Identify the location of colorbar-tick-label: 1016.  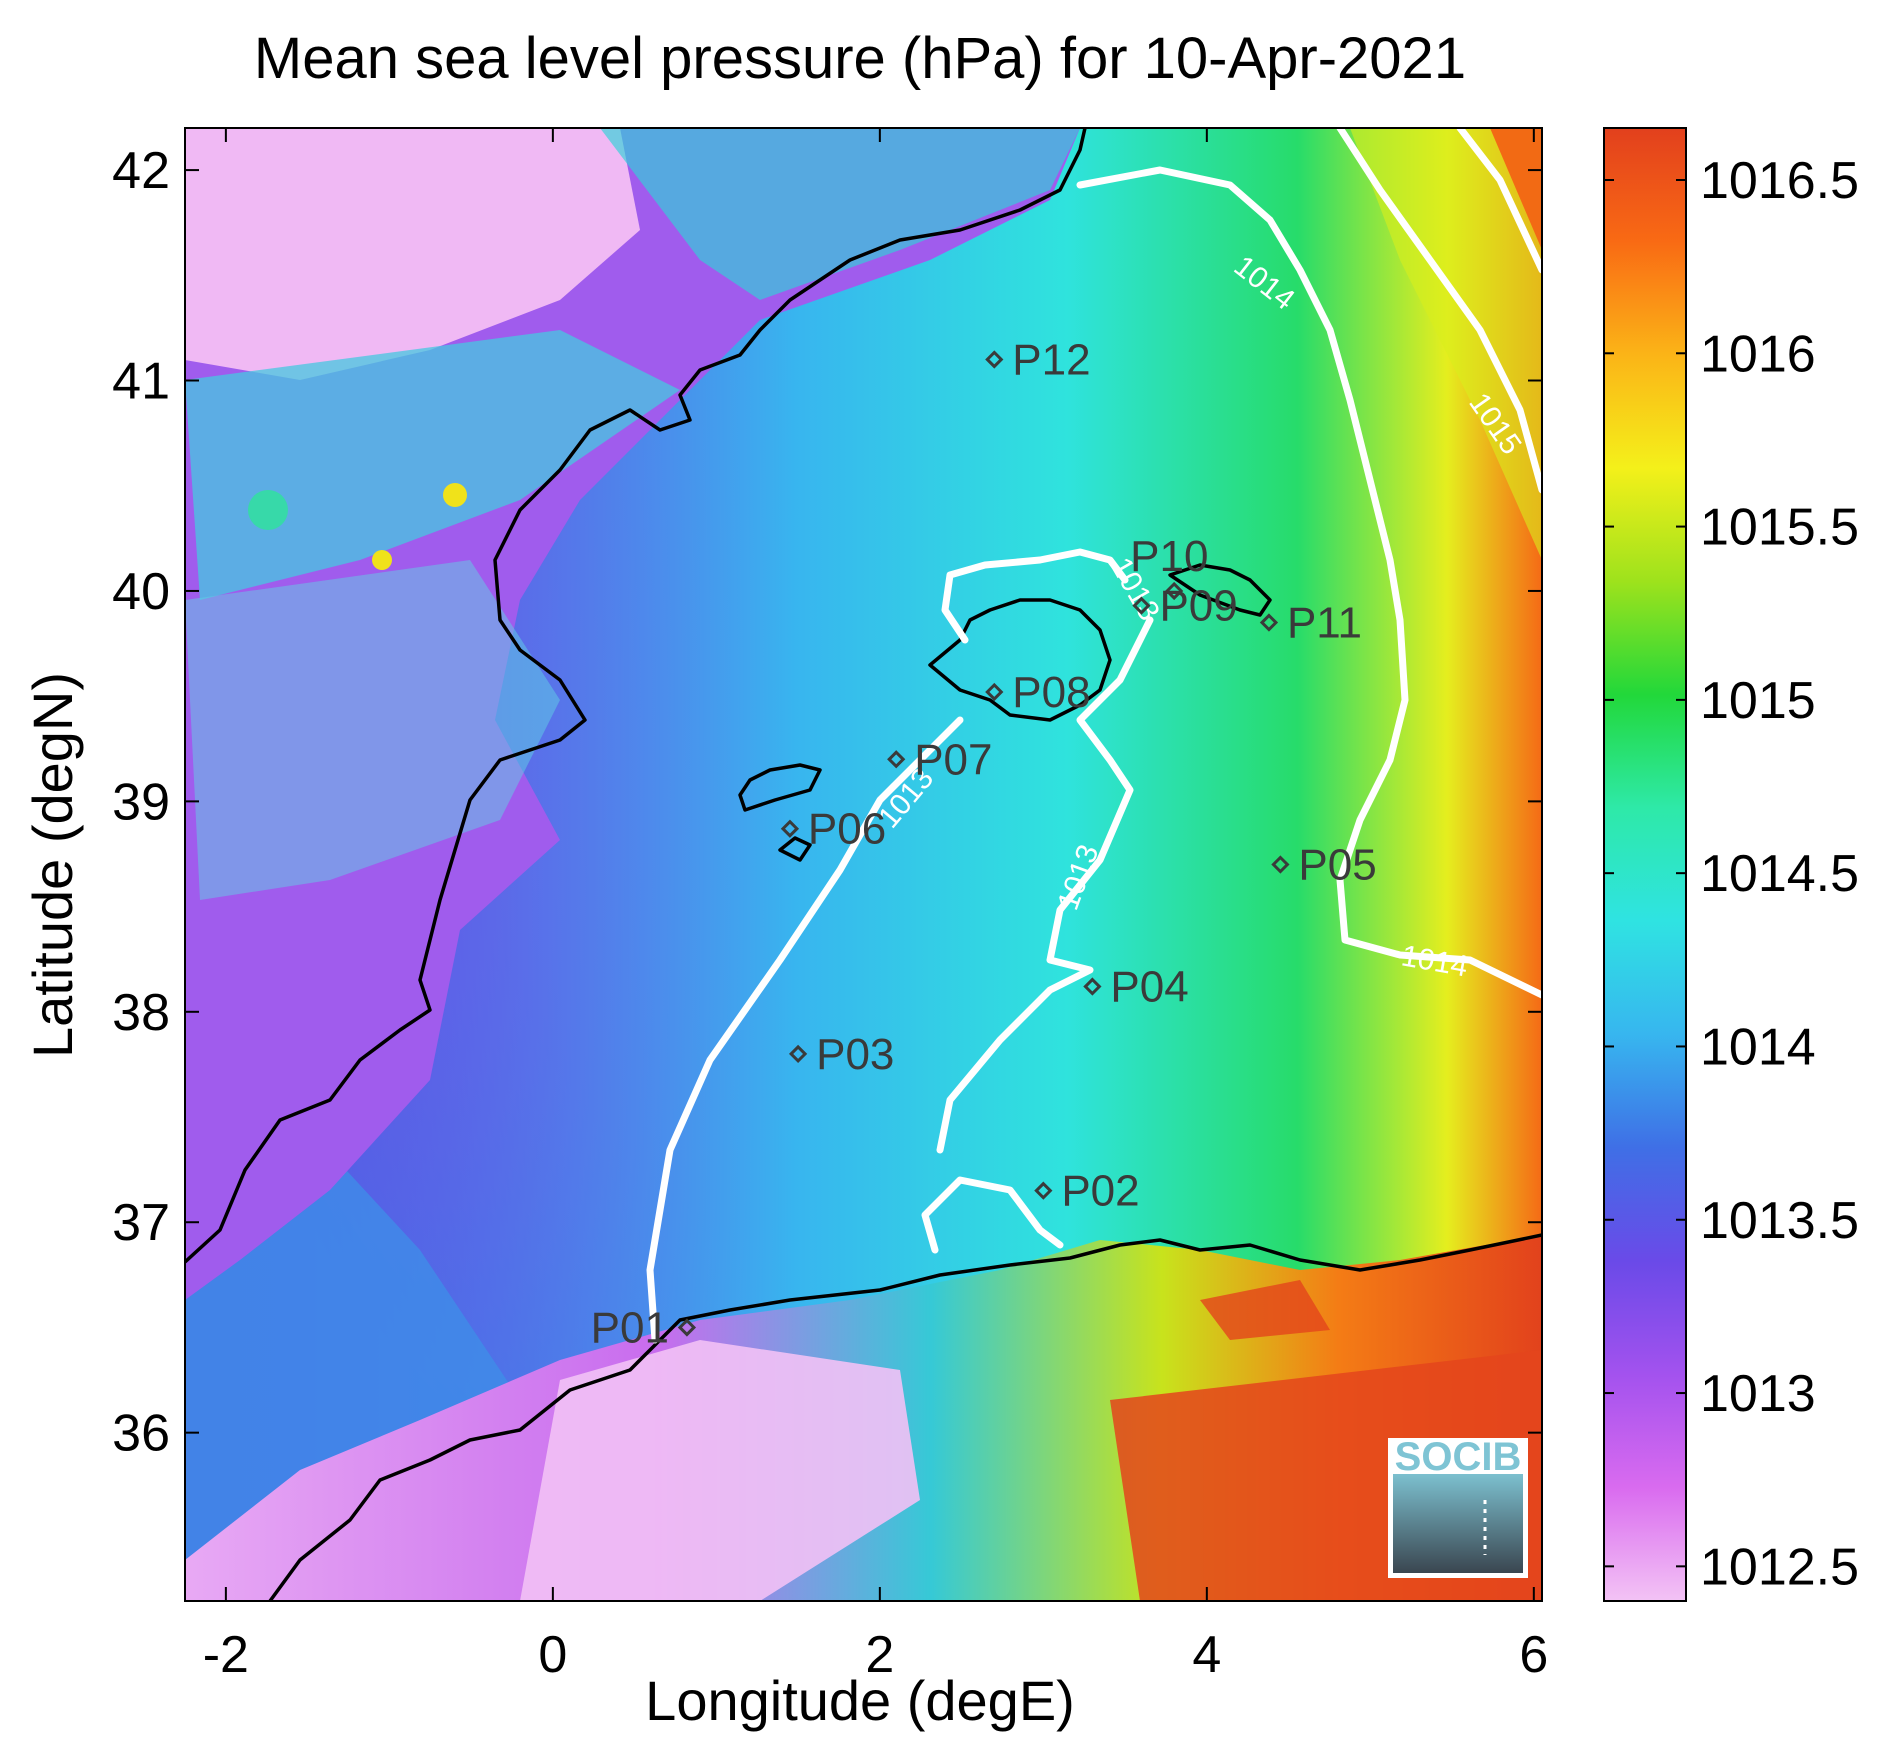
(1758, 354).